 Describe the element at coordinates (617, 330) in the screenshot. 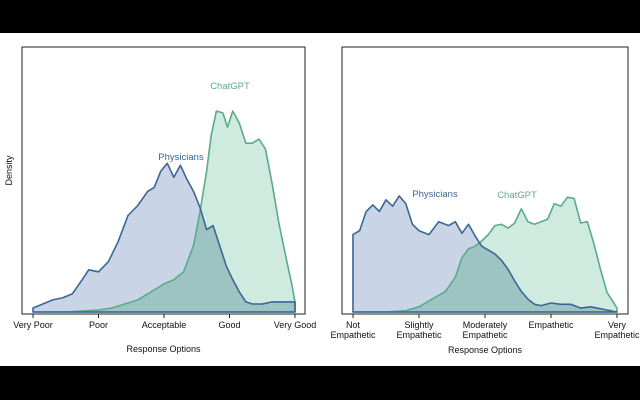

I see `x-tick-label: Very Empathetic` at that location.